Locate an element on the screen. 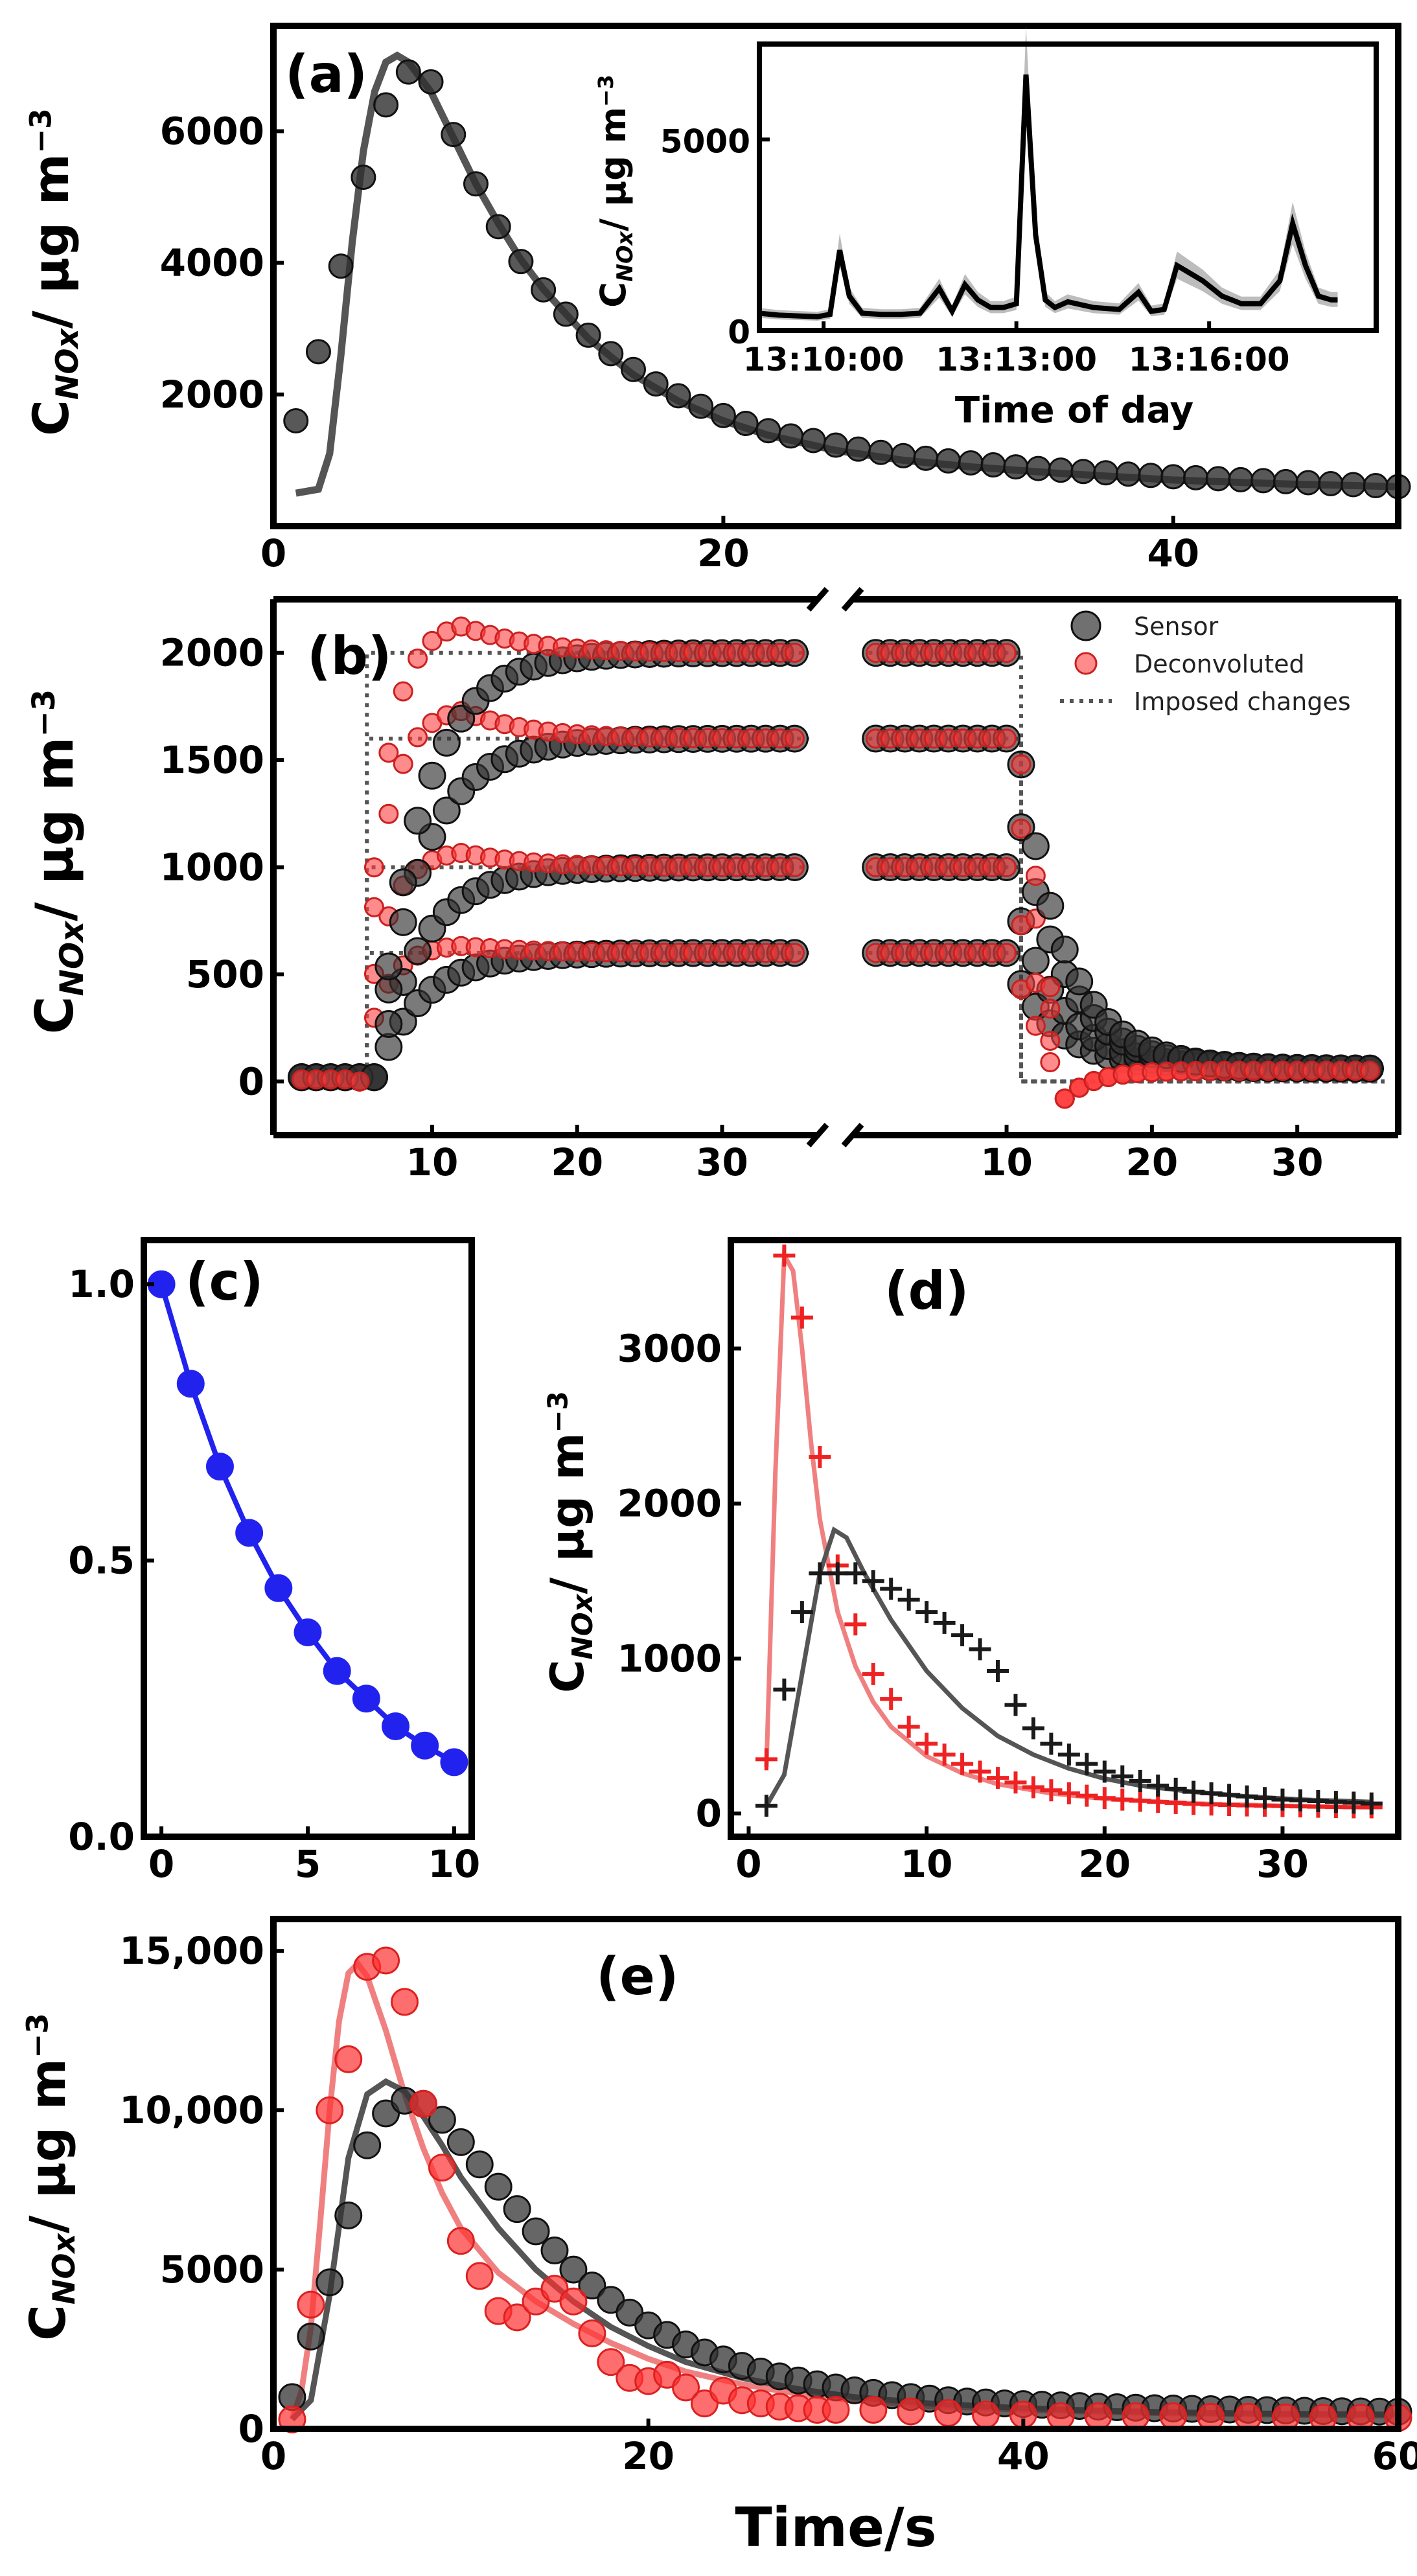 The image size is (1417, 2576). axis-break-mark is located at coordinates (852, 1135).